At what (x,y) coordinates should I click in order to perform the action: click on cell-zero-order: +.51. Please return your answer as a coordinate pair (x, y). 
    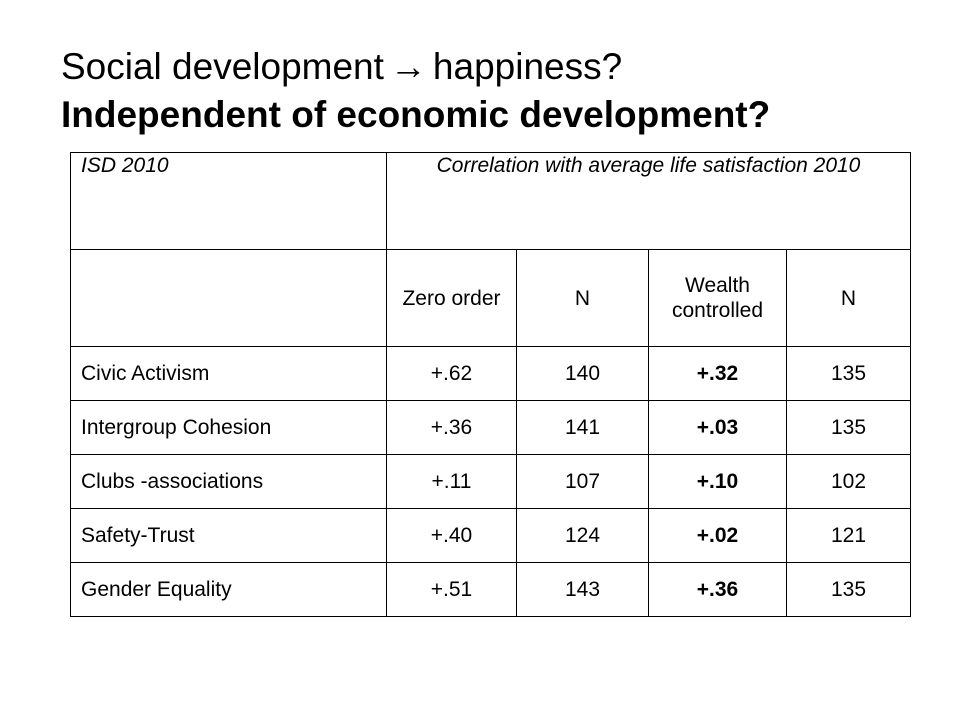
    Looking at the image, I should click on (451, 589).